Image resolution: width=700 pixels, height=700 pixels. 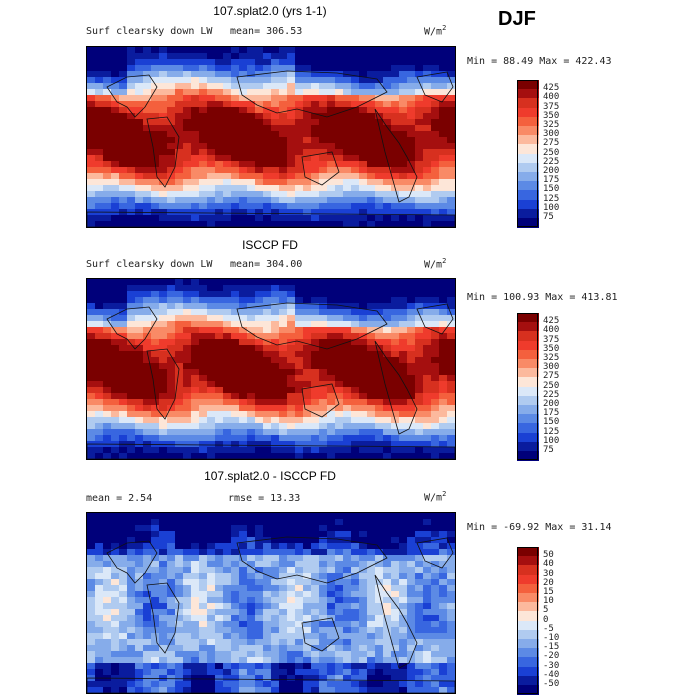 What do you see at coordinates (266, 264) in the screenshot?
I see `panel-2-mean: mean= 304.00` at bounding box center [266, 264].